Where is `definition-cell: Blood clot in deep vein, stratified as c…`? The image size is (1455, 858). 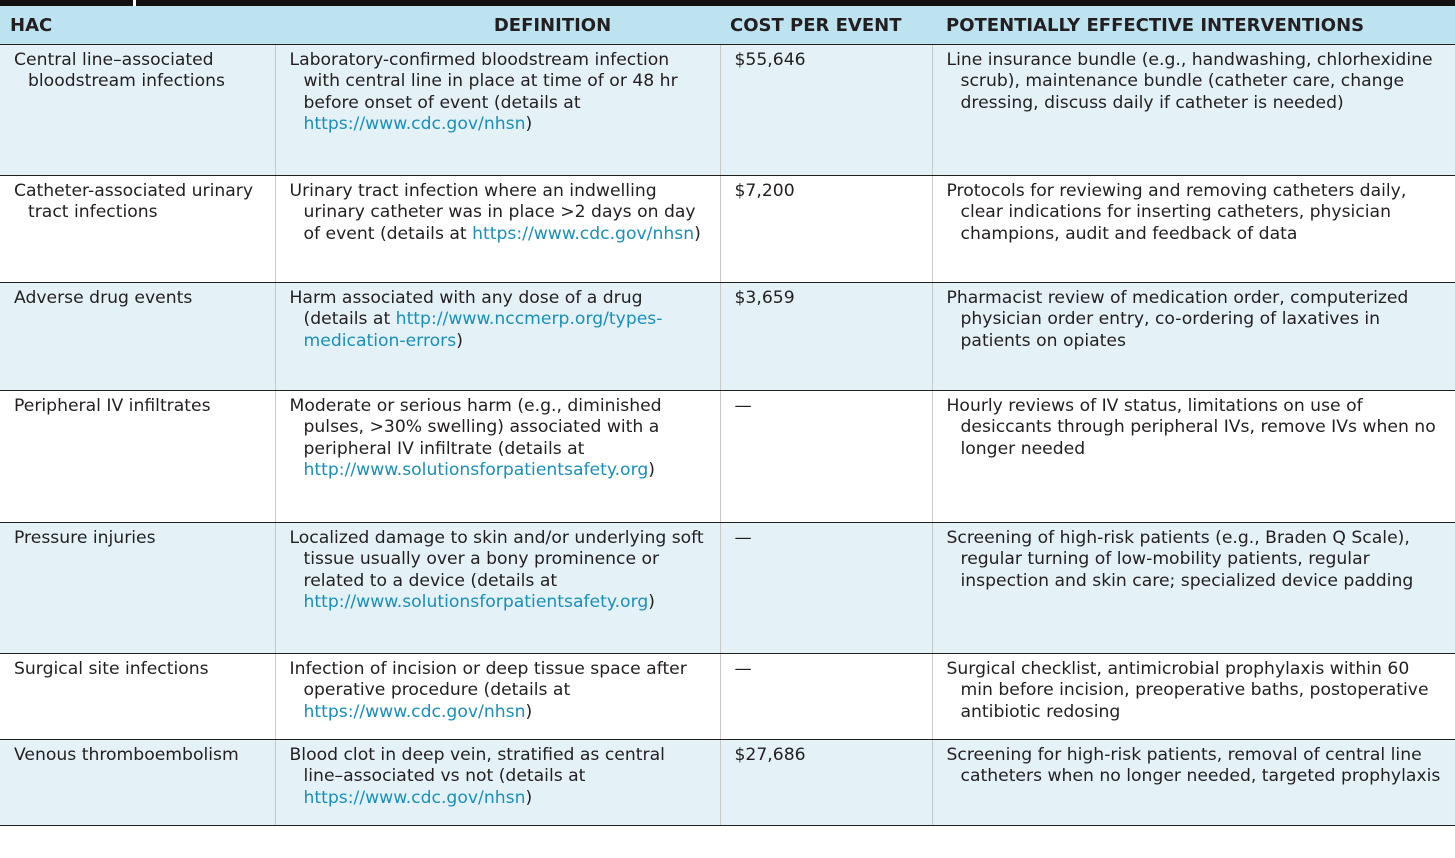
definition-cell: Blood clot in deep vein, stratified as c… is located at coordinates (498, 782).